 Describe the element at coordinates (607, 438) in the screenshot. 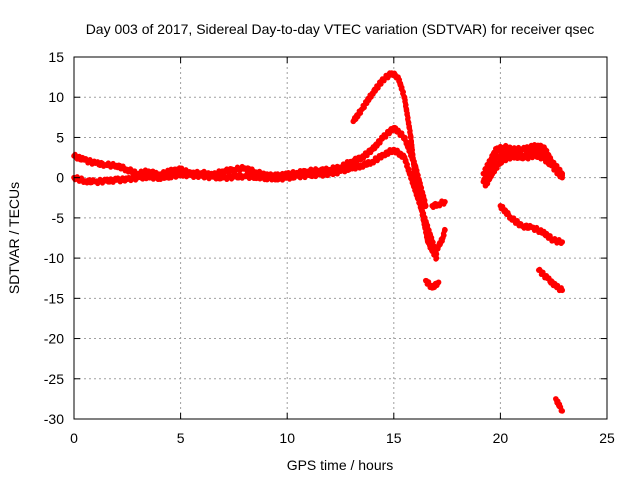

I see `x-tick-label: 25` at that location.